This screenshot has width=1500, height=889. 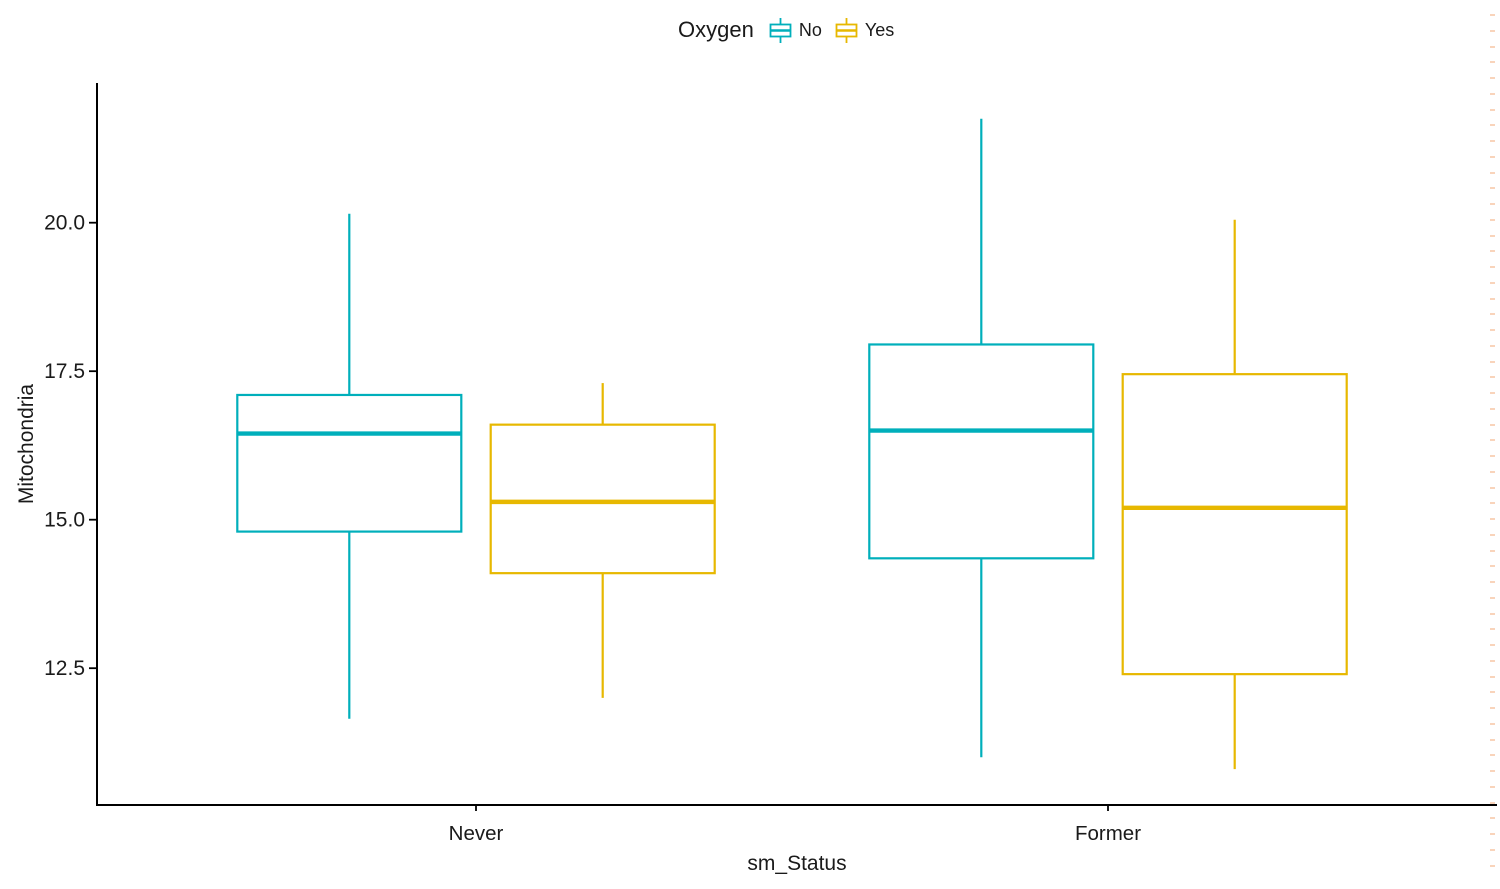 What do you see at coordinates (602, 499) in the screenshot?
I see `box-never-yes-iqr-box` at bounding box center [602, 499].